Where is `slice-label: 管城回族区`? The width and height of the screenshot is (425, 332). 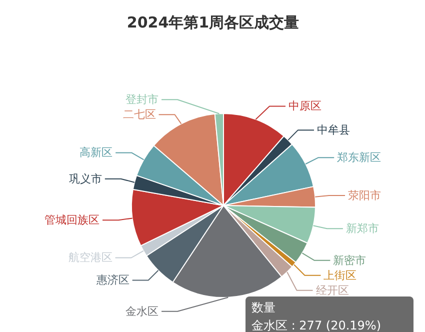
slice-label: 管城回族区 is located at coordinates (72, 220).